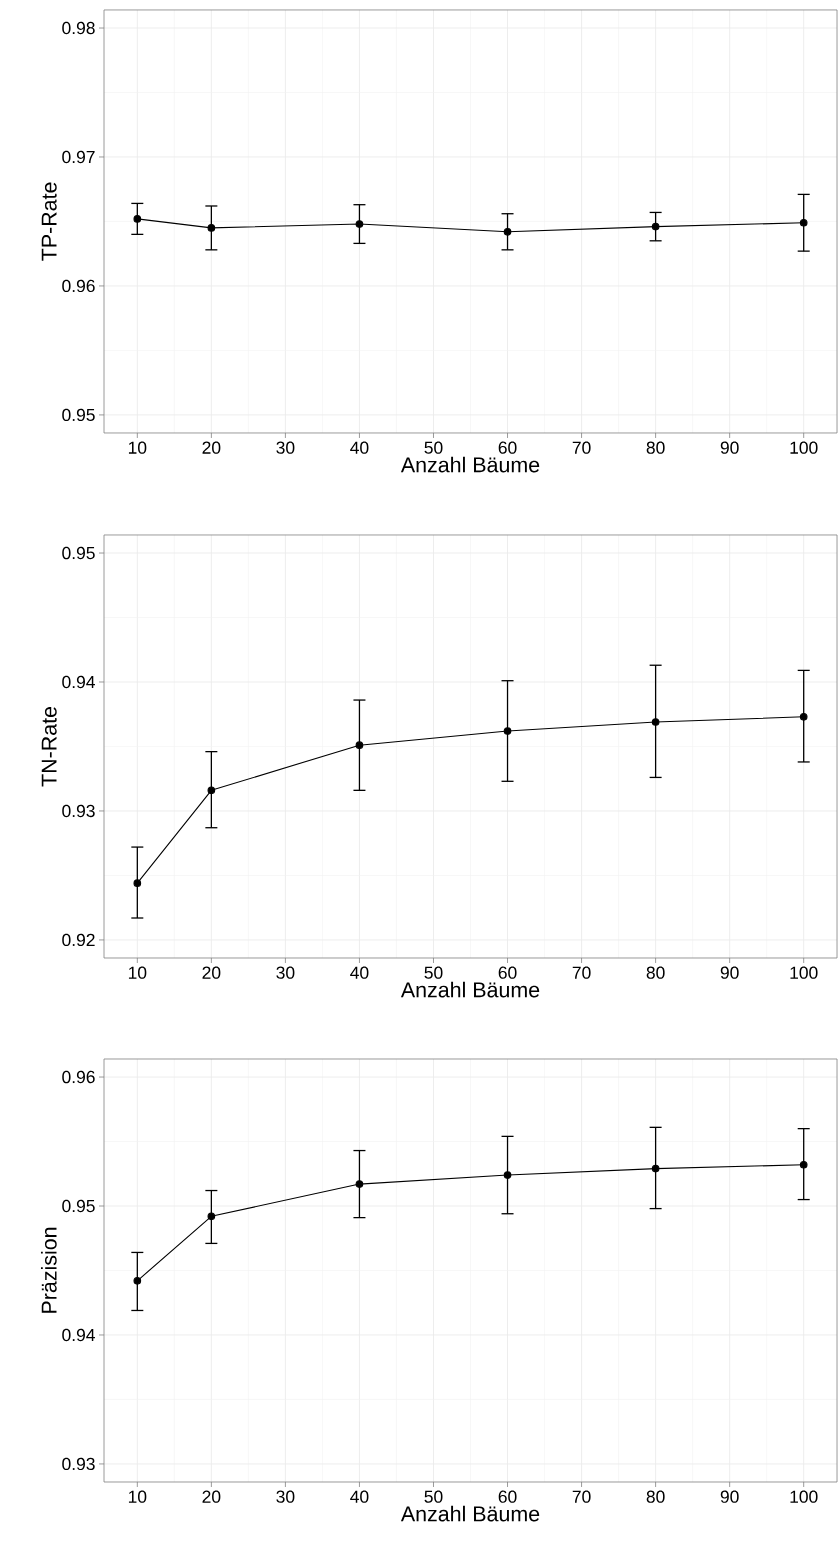 Image resolution: width=838 pixels, height=1550 pixels. I want to click on y-axis-title: TN-Rate, so click(49, 746).